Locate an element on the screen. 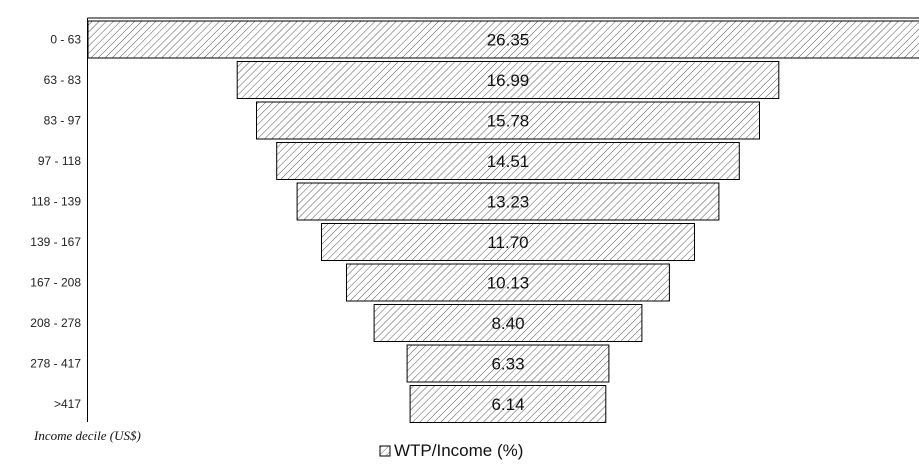 The width and height of the screenshot is (919, 465). category-tick-label: 0 - 63 is located at coordinates (65, 40).